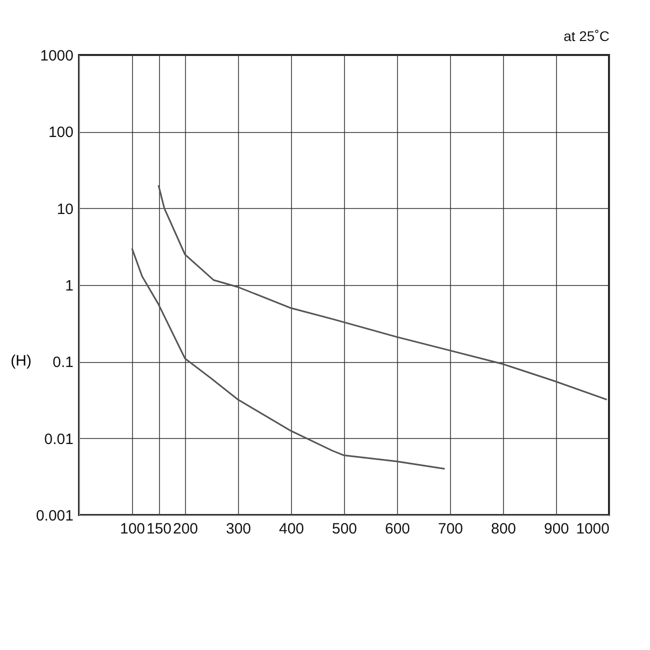  I want to click on x-tick-label: 900, so click(557, 529).